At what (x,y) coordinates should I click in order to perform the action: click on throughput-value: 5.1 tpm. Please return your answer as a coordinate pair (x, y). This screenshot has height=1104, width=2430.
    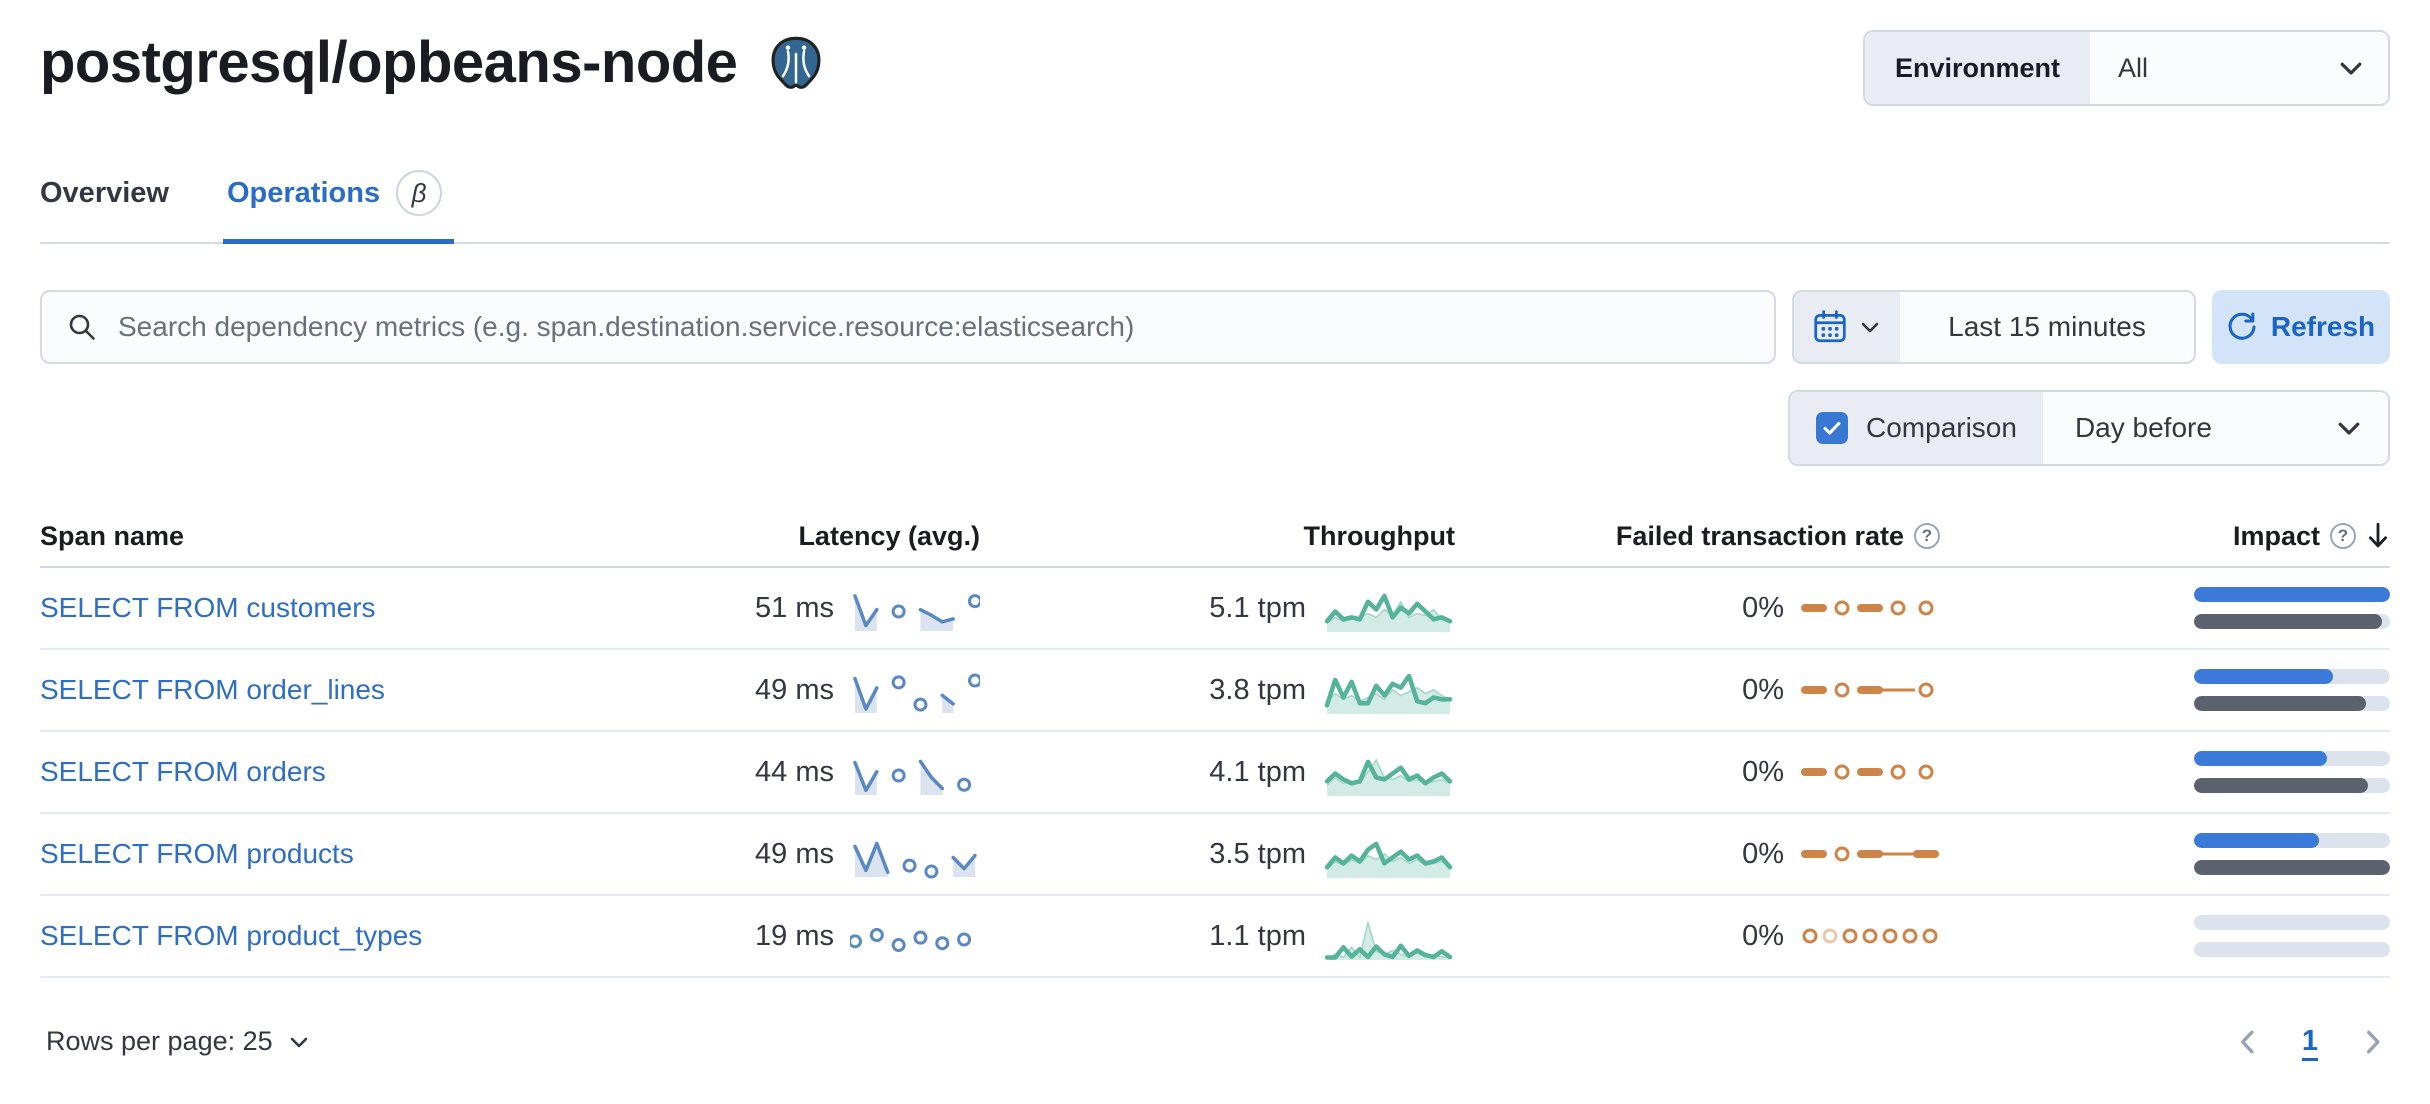
    Looking at the image, I should click on (1257, 607).